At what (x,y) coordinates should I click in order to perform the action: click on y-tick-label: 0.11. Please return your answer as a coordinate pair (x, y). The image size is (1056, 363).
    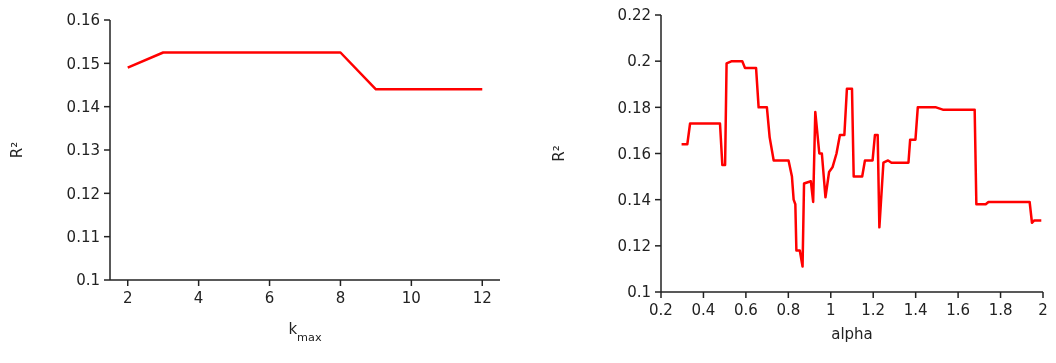
    Looking at the image, I should click on (83, 236).